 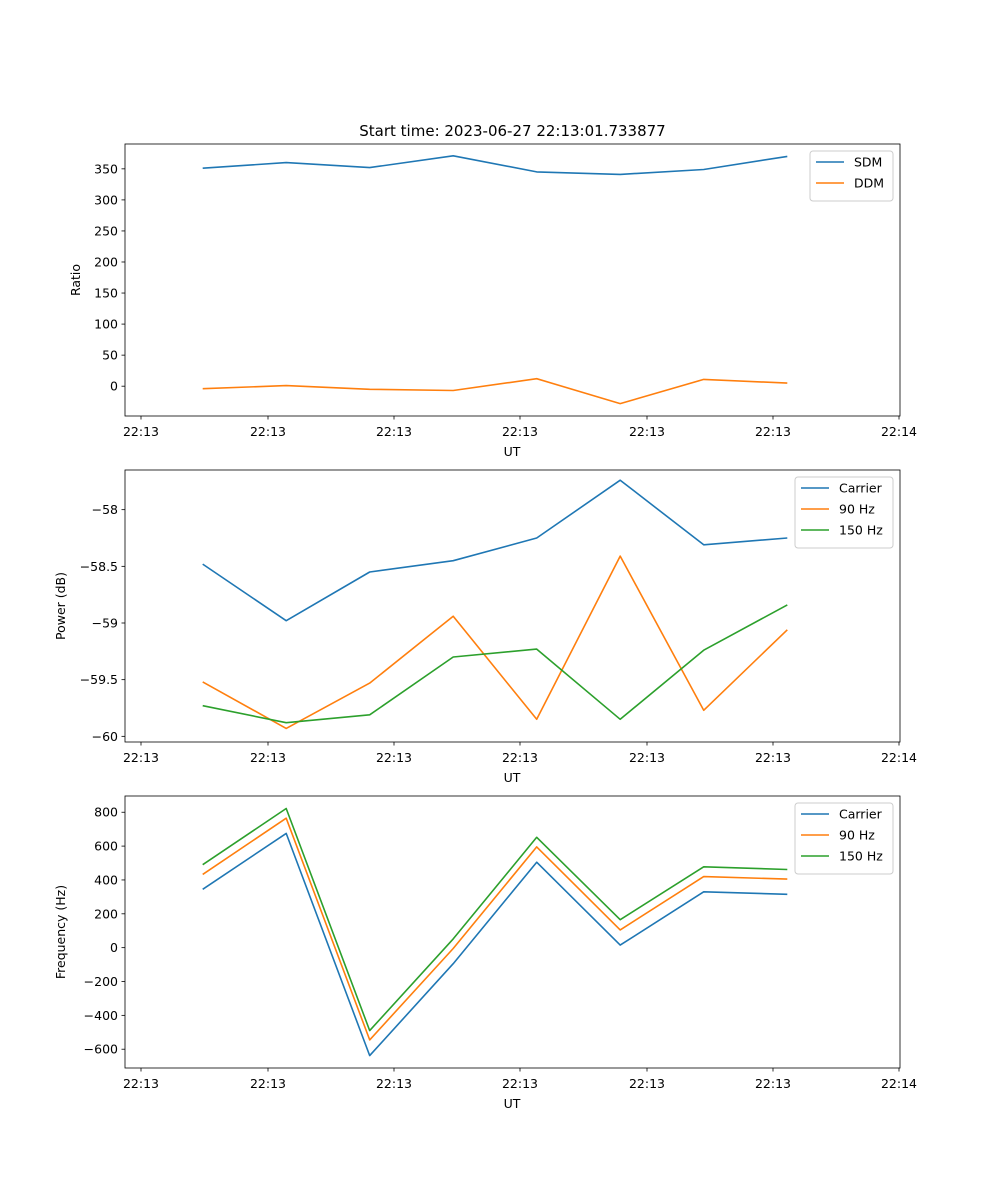 What do you see at coordinates (106, 293) in the screenshot?
I see `y-tick-label: 150` at bounding box center [106, 293].